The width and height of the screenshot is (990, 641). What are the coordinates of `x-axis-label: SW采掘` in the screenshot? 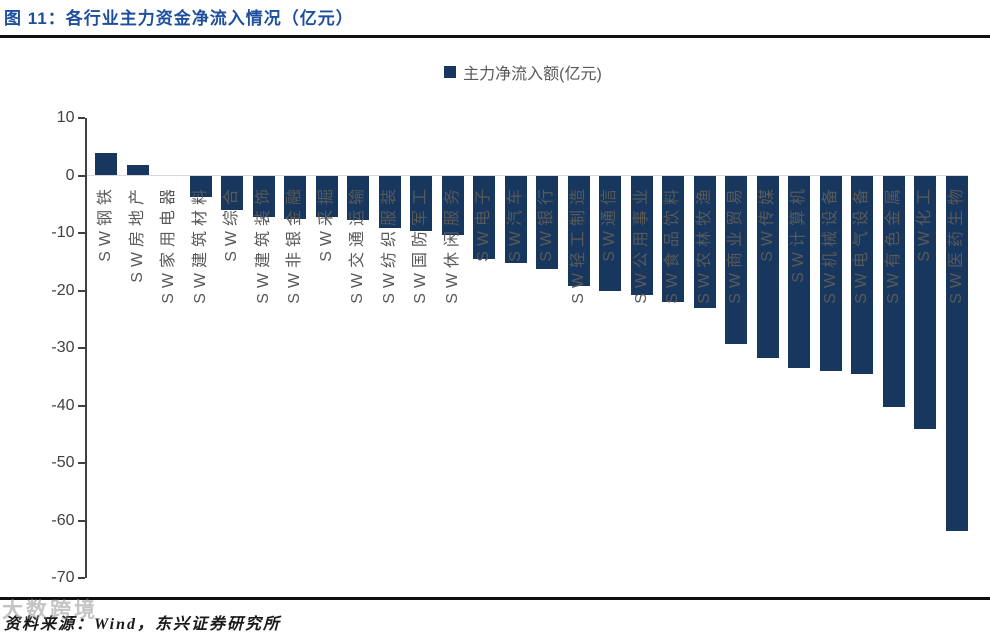 It's located at (326, 222).